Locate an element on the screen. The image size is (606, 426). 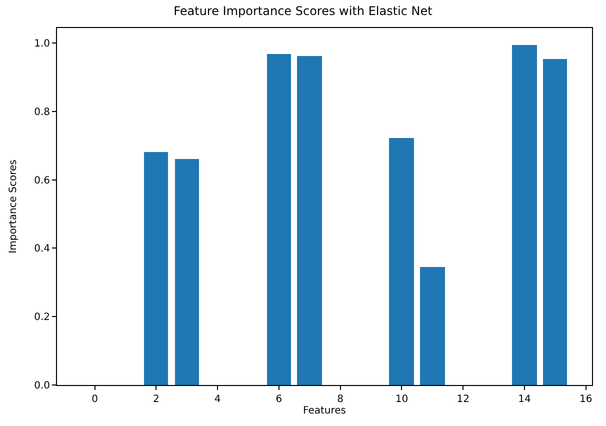
y-tick-label: 0.0 is located at coordinates (42, 386).